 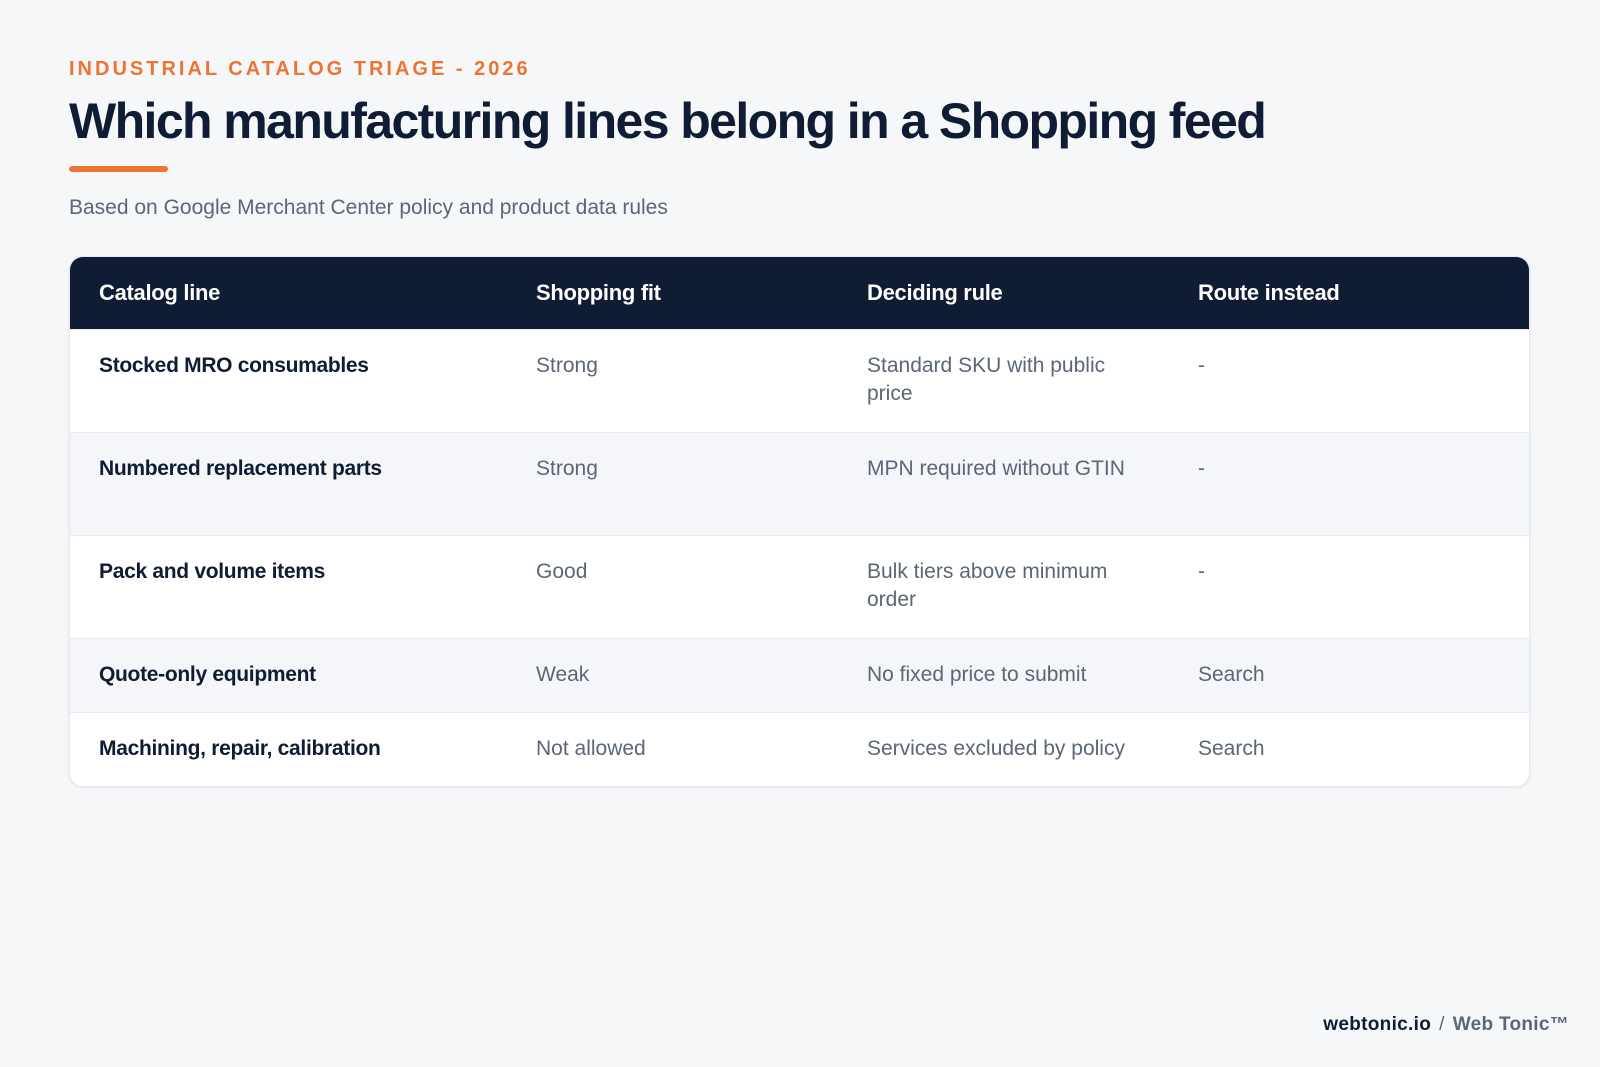 What do you see at coordinates (1510, 1024) in the screenshot?
I see `footer-brand: Web Tonic™` at bounding box center [1510, 1024].